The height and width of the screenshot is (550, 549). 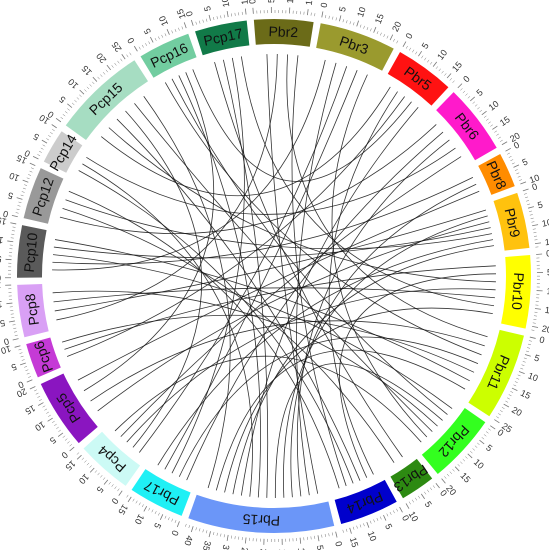 What do you see at coordinates (164, 279) in the screenshot?
I see `link-pcp4-pcp15` at bounding box center [164, 279].